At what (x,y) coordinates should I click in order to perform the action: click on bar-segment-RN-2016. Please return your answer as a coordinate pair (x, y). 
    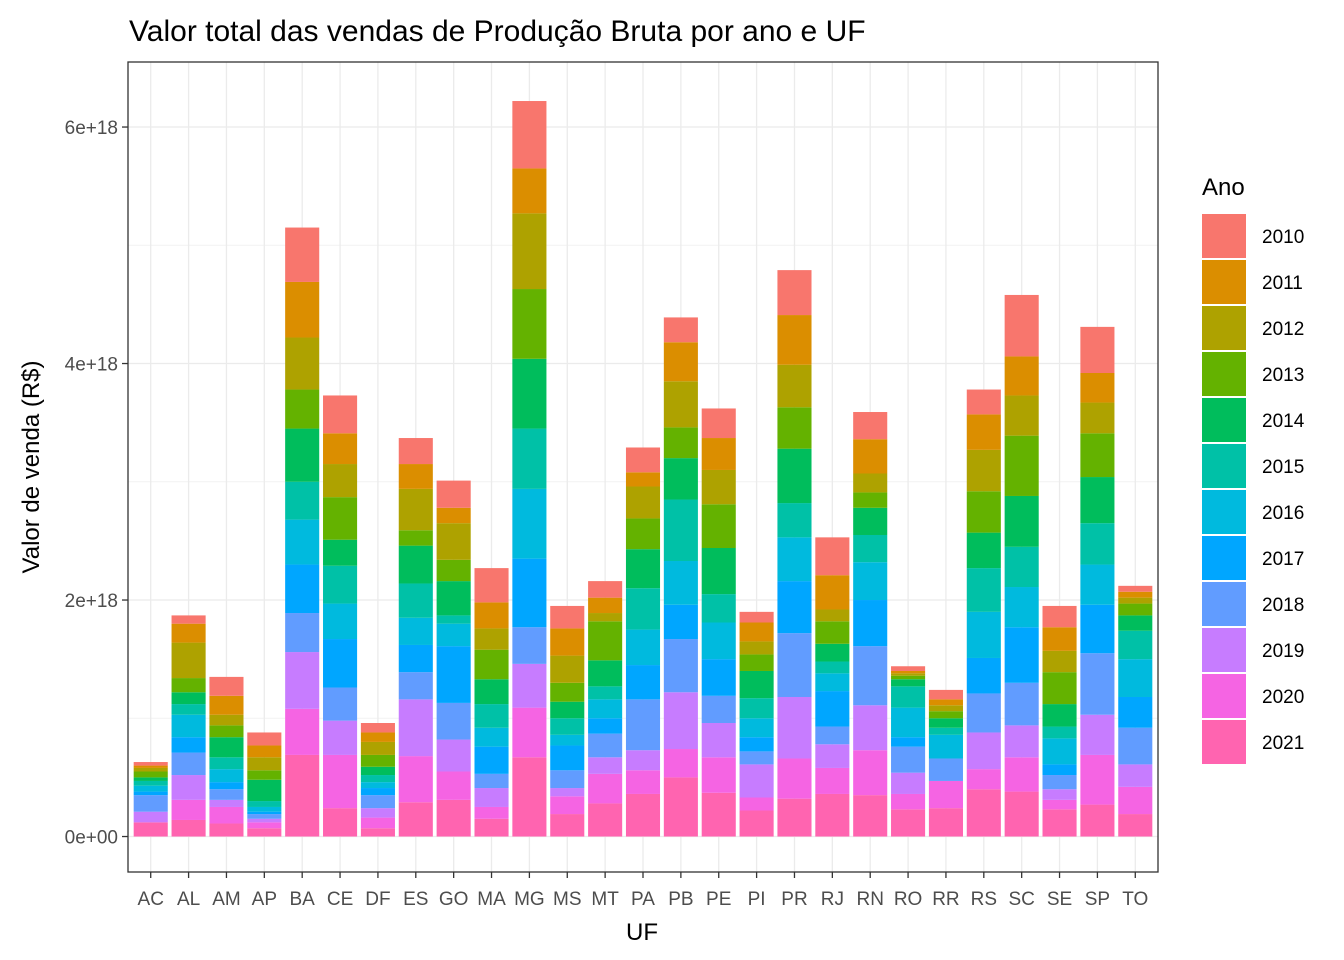
    Looking at the image, I should click on (870, 581).